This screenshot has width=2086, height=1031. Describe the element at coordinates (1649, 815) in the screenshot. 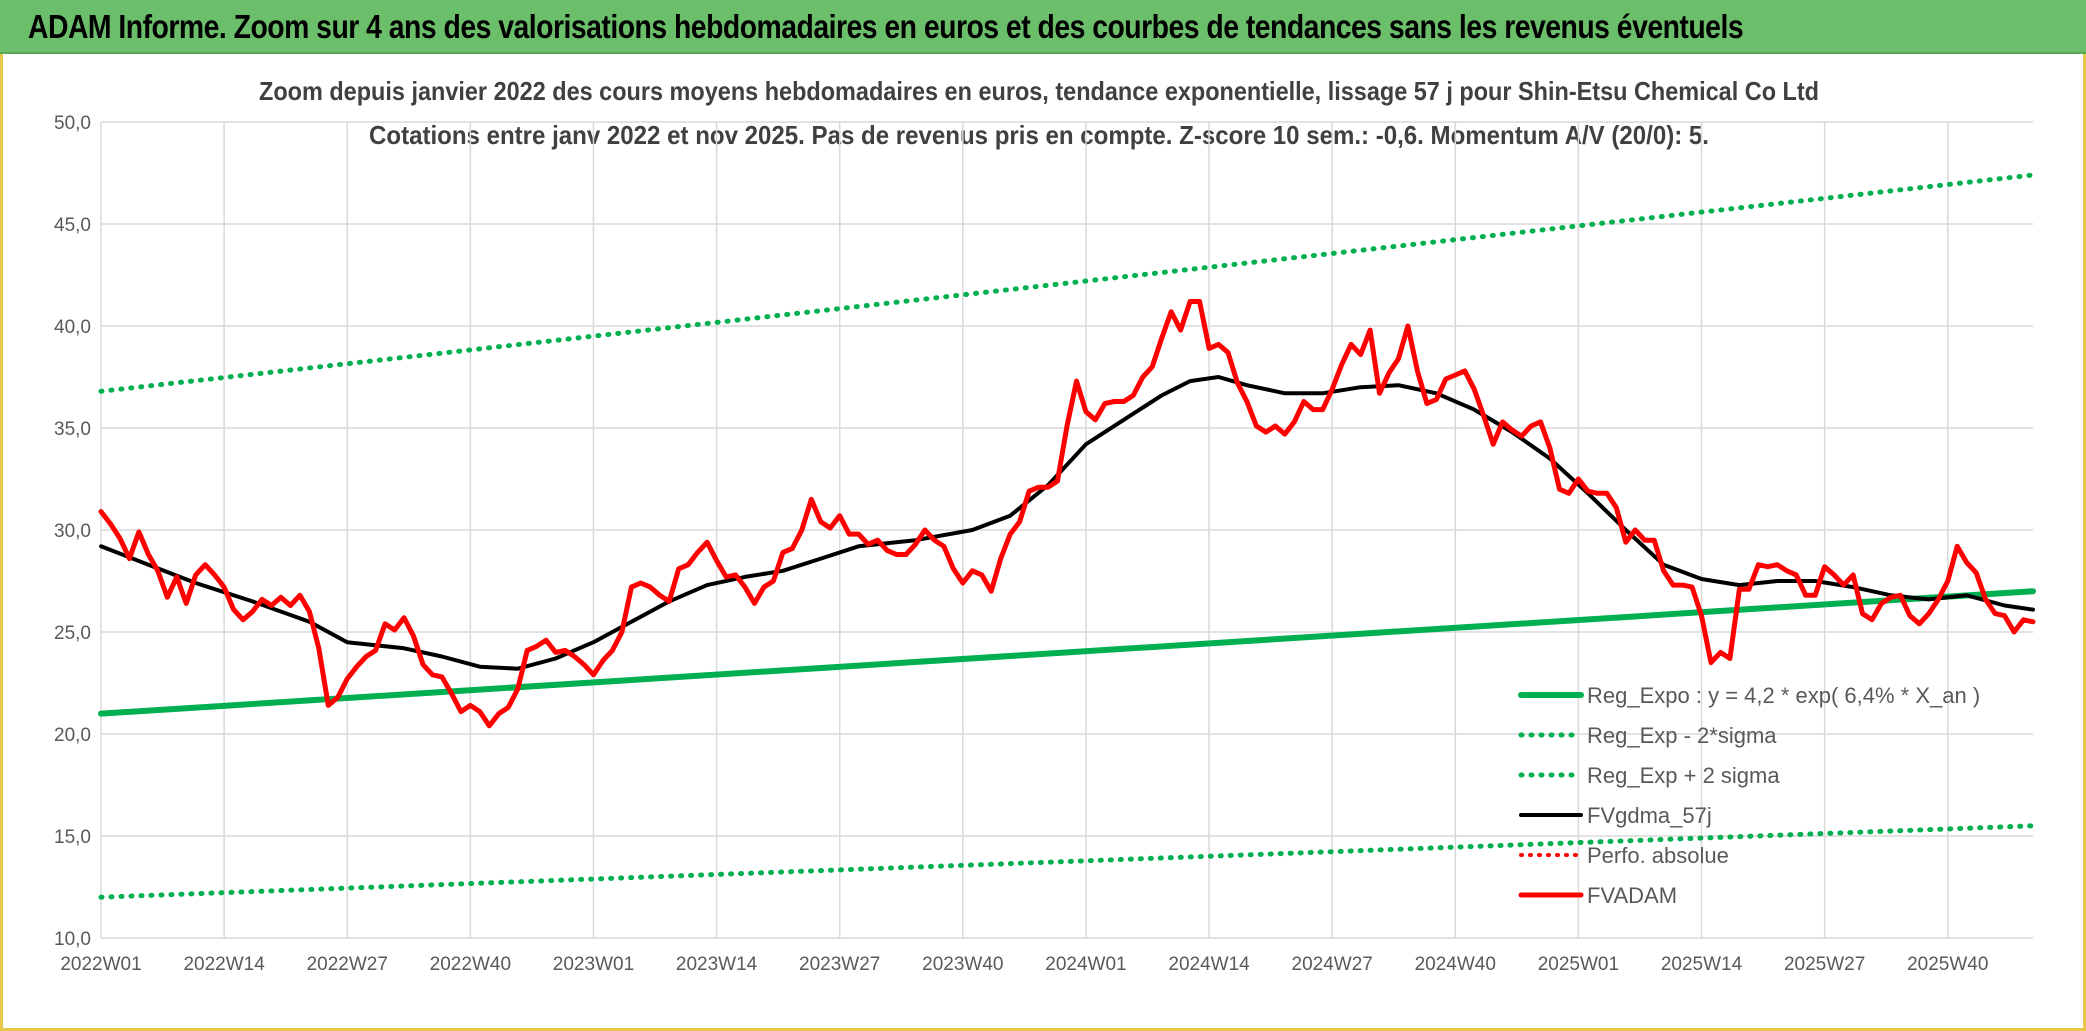

I see `legend-item-fvgdma-label: FVgdma_57j` at that location.